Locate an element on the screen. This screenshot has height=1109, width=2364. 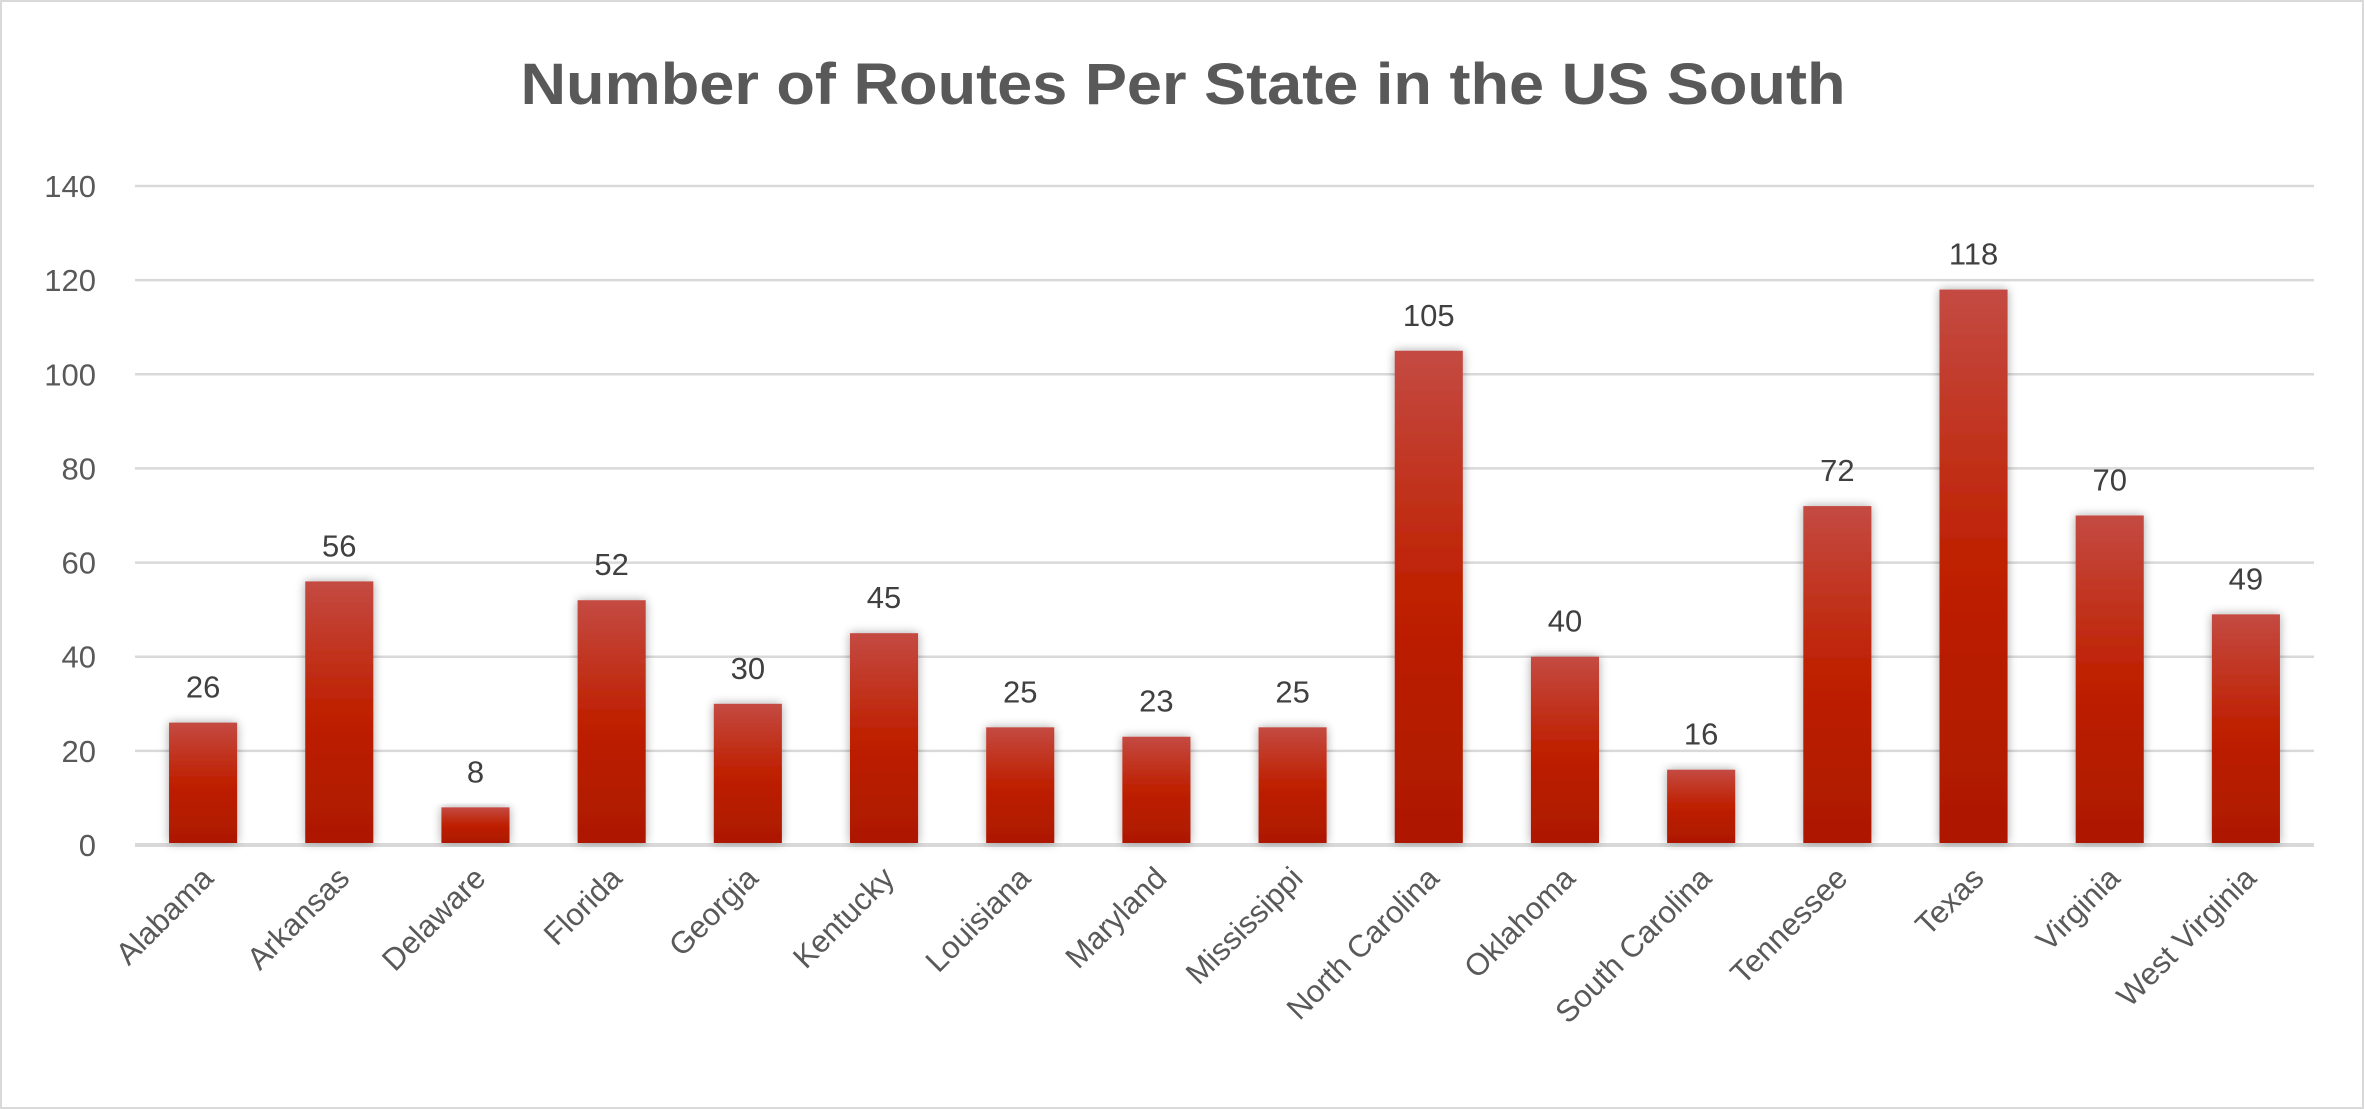
x-tick-label: West Virginia is located at coordinates (2187, 937).